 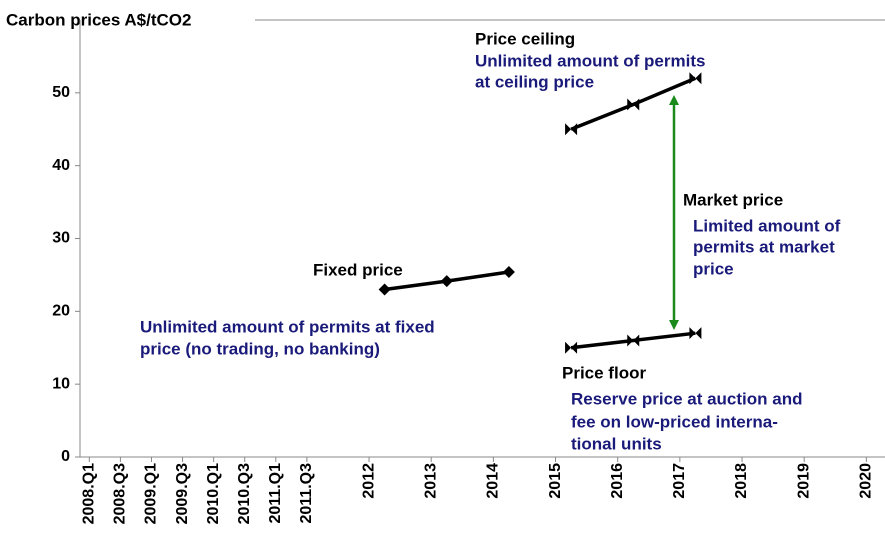 I want to click on x-tick-label: 2010.Q1, so click(x=213, y=493).